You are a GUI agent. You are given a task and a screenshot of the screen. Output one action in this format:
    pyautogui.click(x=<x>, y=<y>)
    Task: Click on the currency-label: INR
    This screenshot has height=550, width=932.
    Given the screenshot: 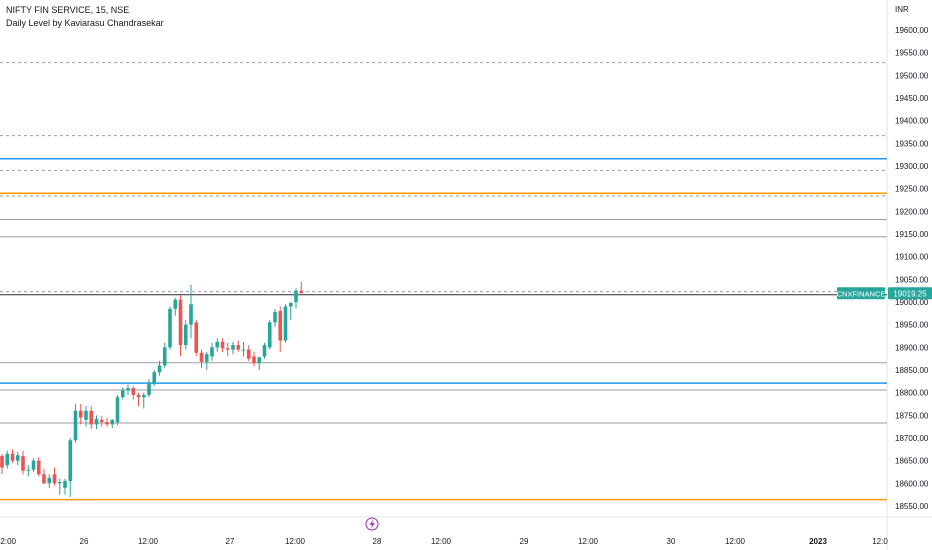 What is the action you would take?
    pyautogui.click(x=902, y=9)
    